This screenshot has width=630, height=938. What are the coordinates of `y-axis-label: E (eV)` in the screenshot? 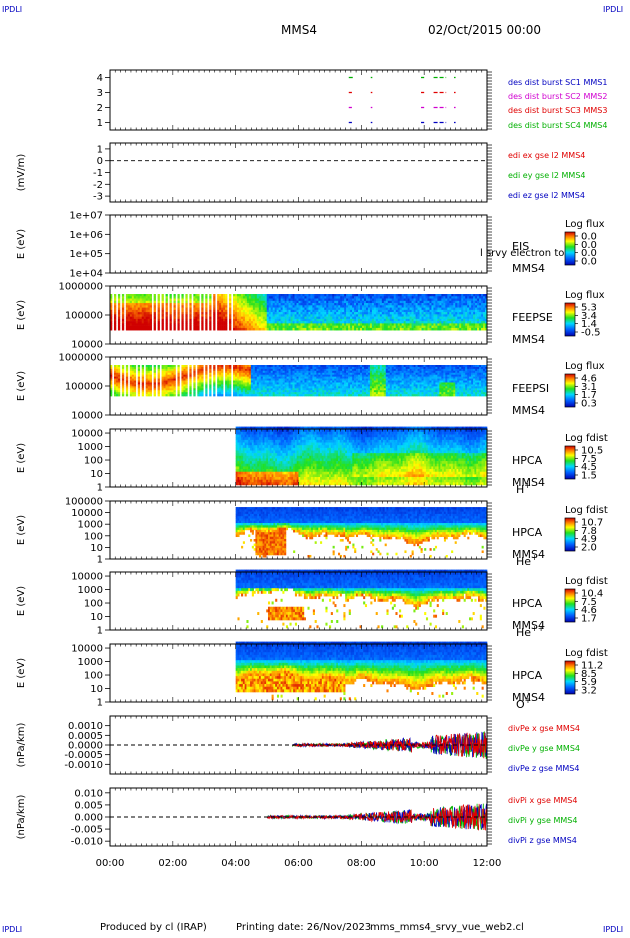 It's located at (21, 315).